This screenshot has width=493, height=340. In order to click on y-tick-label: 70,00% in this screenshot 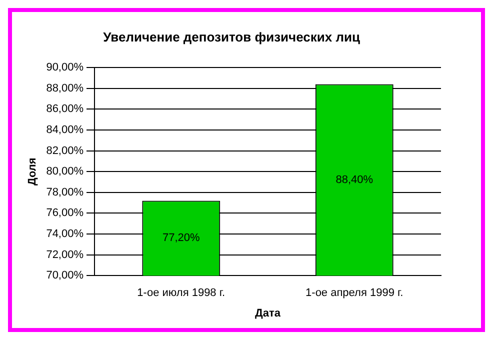, I will do `click(65, 276)`.